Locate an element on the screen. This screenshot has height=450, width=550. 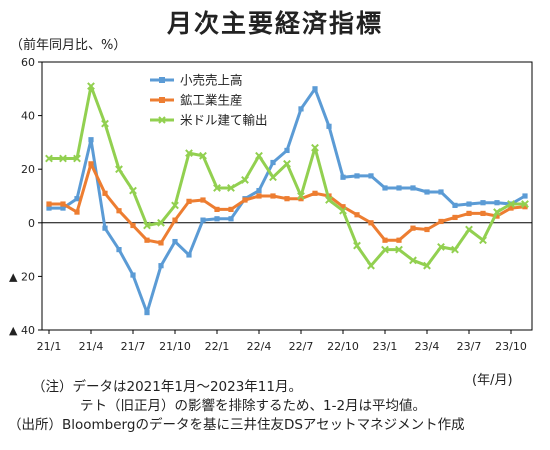
y-tick-label: ▲ 40 is located at coordinates (22, 330).